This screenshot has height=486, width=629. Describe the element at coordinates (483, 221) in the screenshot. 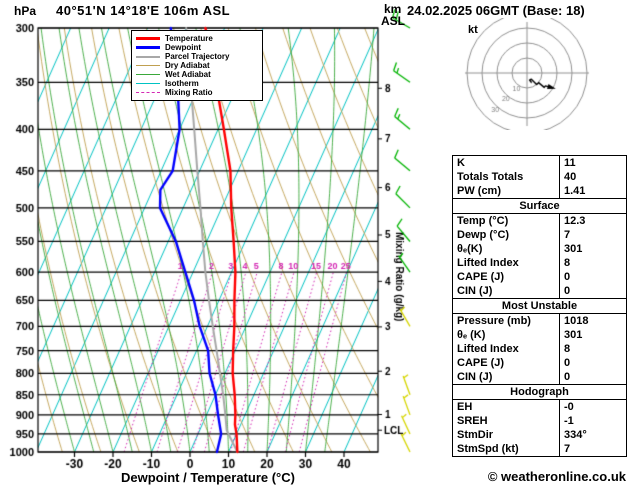

I see `index-label: Temp (°C)` at that location.